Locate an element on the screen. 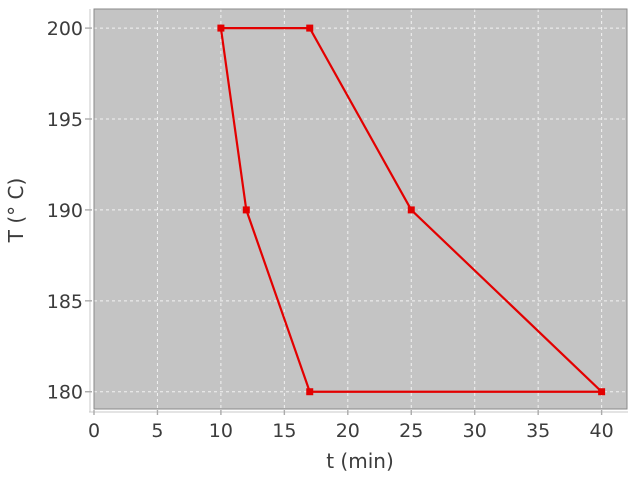  x-tick-label: 20 is located at coordinates (348, 431).